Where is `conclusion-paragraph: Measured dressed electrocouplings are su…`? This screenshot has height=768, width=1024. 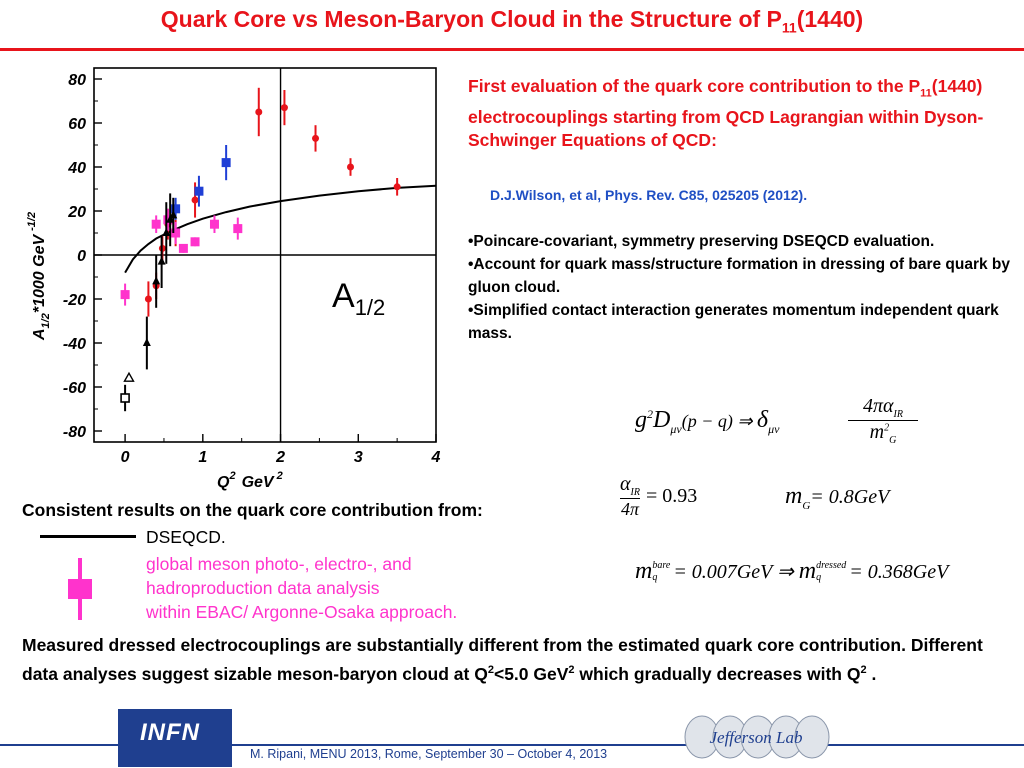
conclusion-paragraph: Measured dressed electrocouplings are su… is located at coordinates (517, 660).